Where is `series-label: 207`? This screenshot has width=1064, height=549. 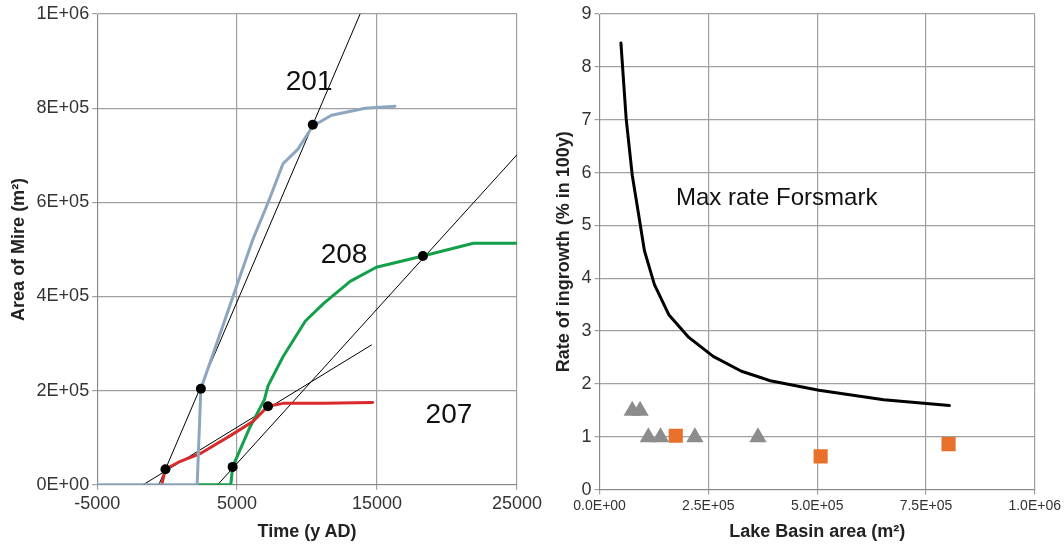
series-label: 207 is located at coordinates (449, 413).